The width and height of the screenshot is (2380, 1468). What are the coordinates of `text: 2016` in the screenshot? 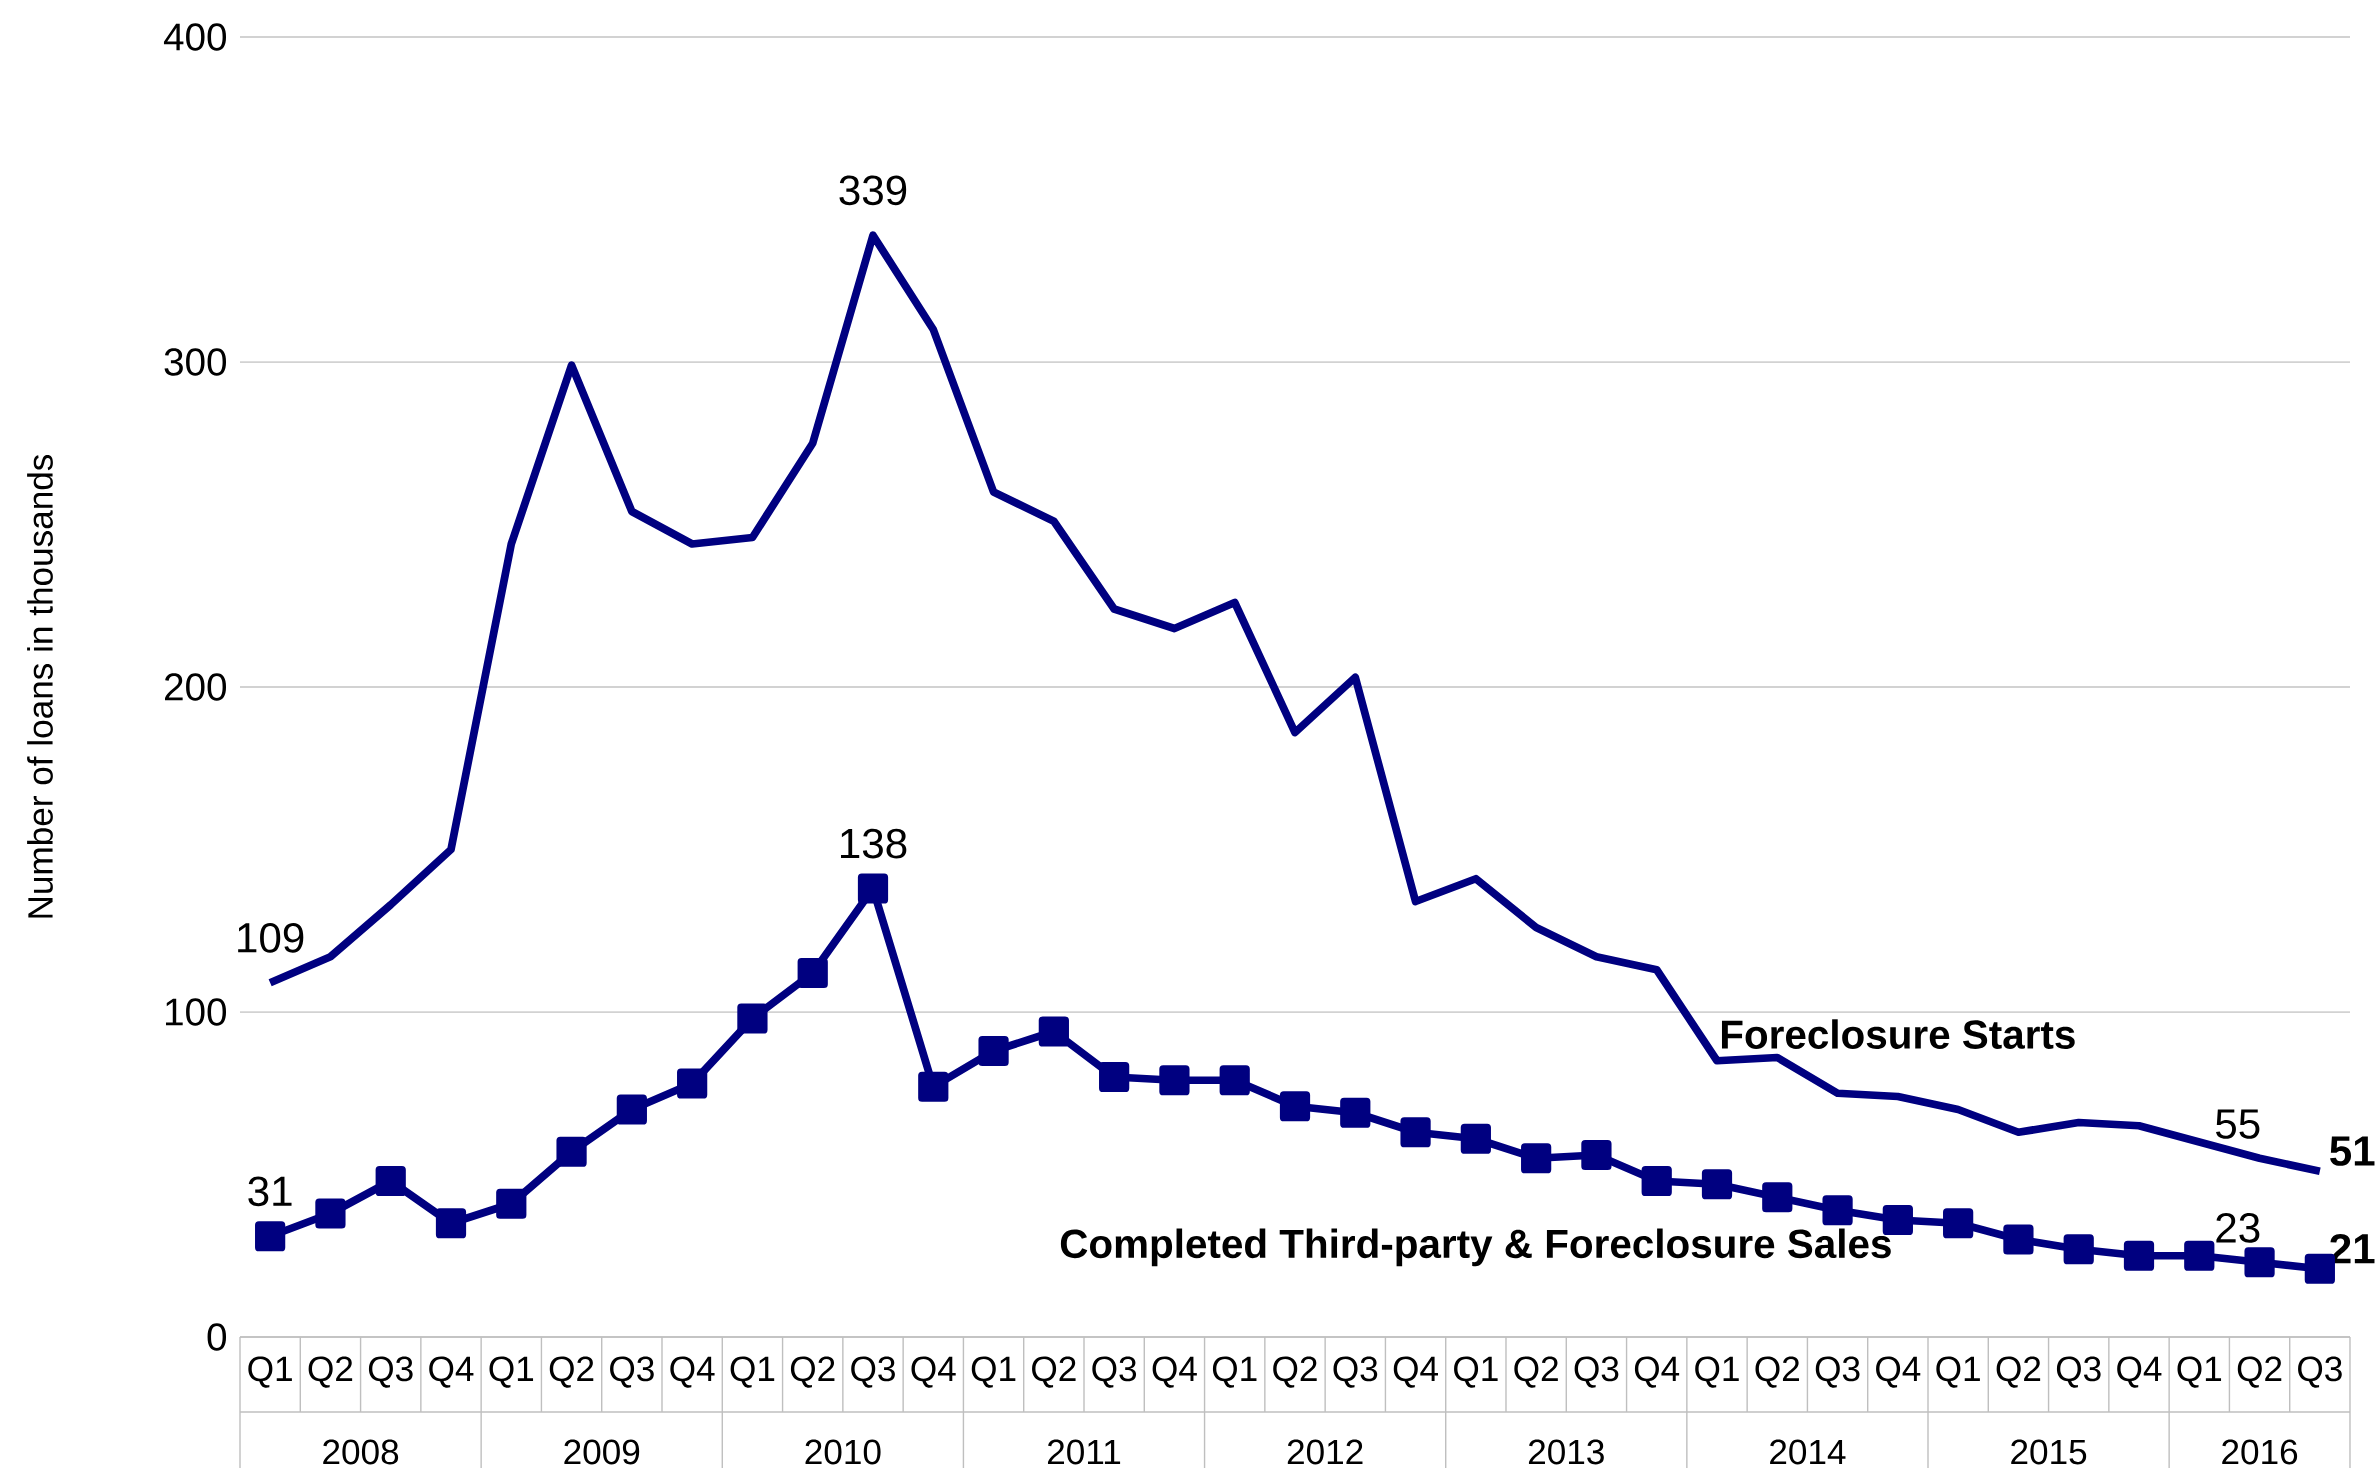 It's located at (2260, 1452).